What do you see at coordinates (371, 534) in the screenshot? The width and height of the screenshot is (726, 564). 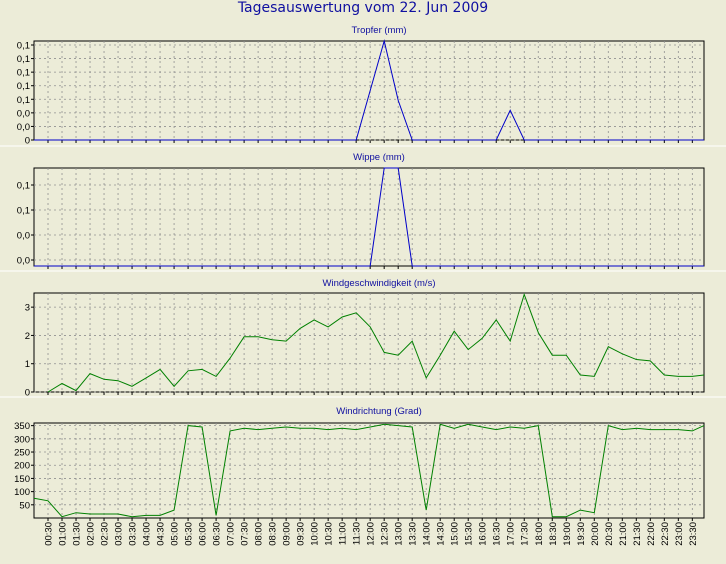 I see `x-tick-label: 12:00` at bounding box center [371, 534].